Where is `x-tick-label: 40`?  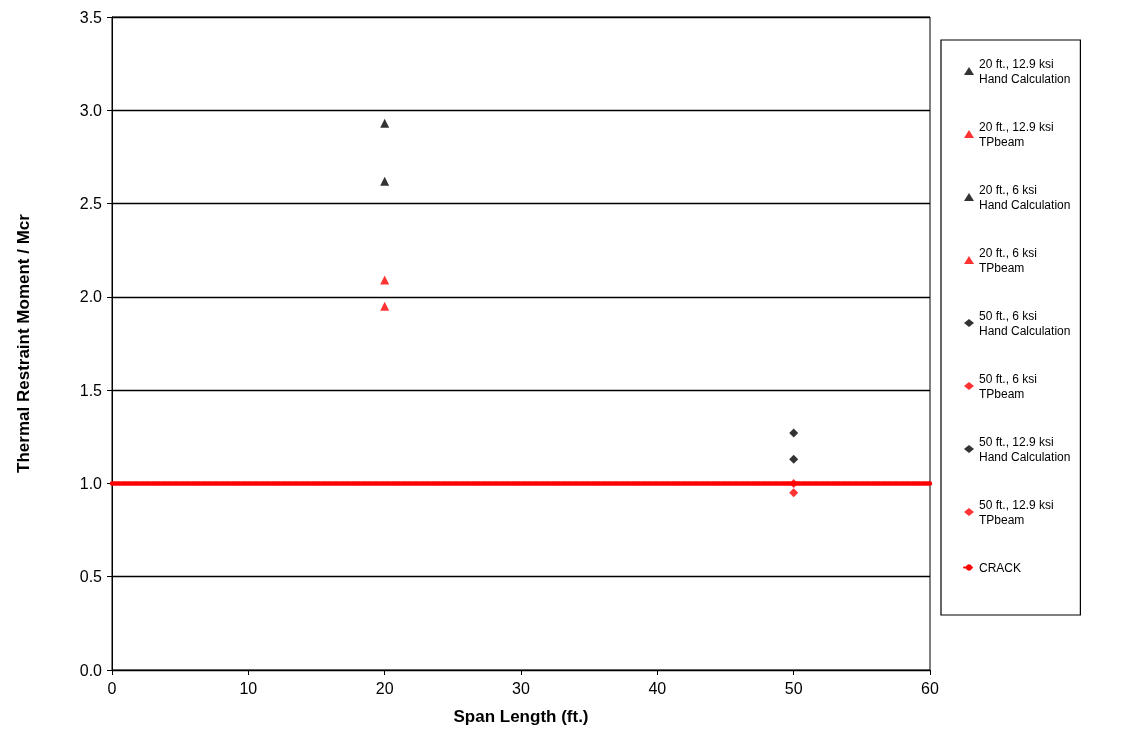 x-tick-label: 40 is located at coordinates (657, 688).